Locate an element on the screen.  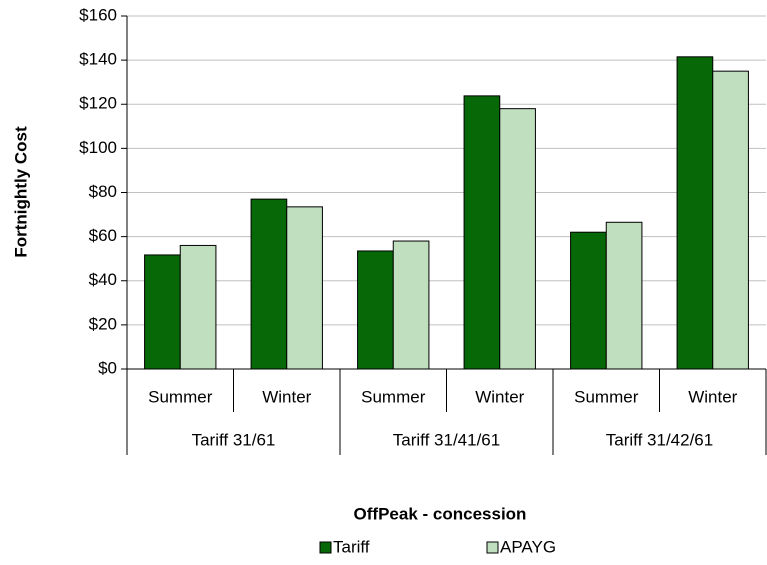
y-tick-label: $0 is located at coordinates (107, 367).